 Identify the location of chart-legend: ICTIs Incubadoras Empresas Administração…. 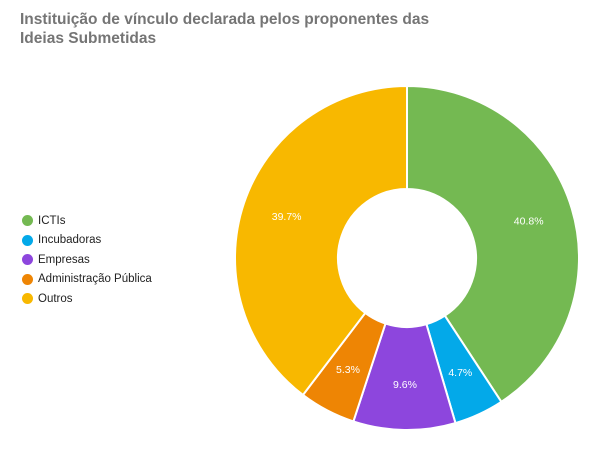
(87, 260).